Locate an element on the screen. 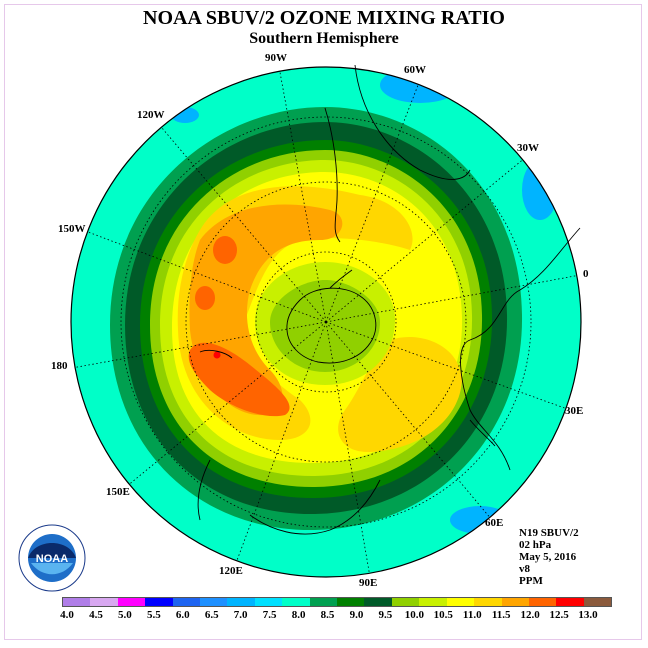  logo-text: NOAA is located at coordinates (52, 559).